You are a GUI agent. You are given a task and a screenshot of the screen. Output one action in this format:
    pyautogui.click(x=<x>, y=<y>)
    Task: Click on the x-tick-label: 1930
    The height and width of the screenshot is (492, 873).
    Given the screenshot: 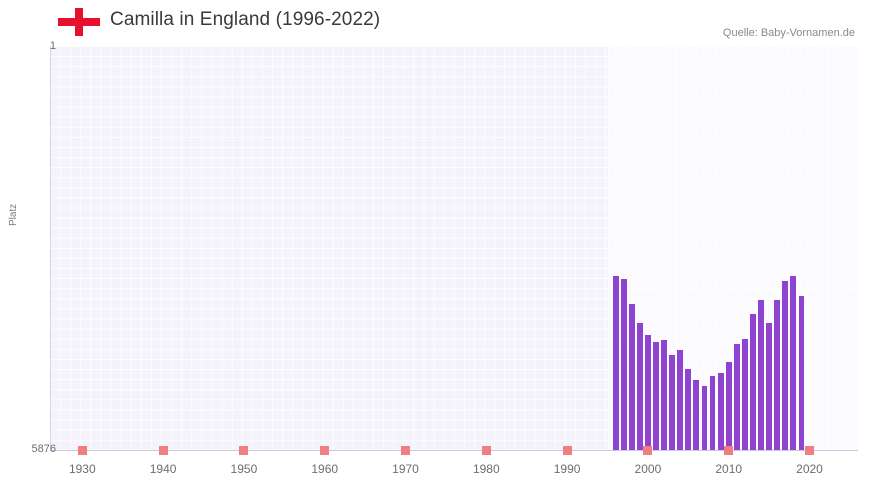 What is the action you would take?
    pyautogui.click(x=82, y=469)
    